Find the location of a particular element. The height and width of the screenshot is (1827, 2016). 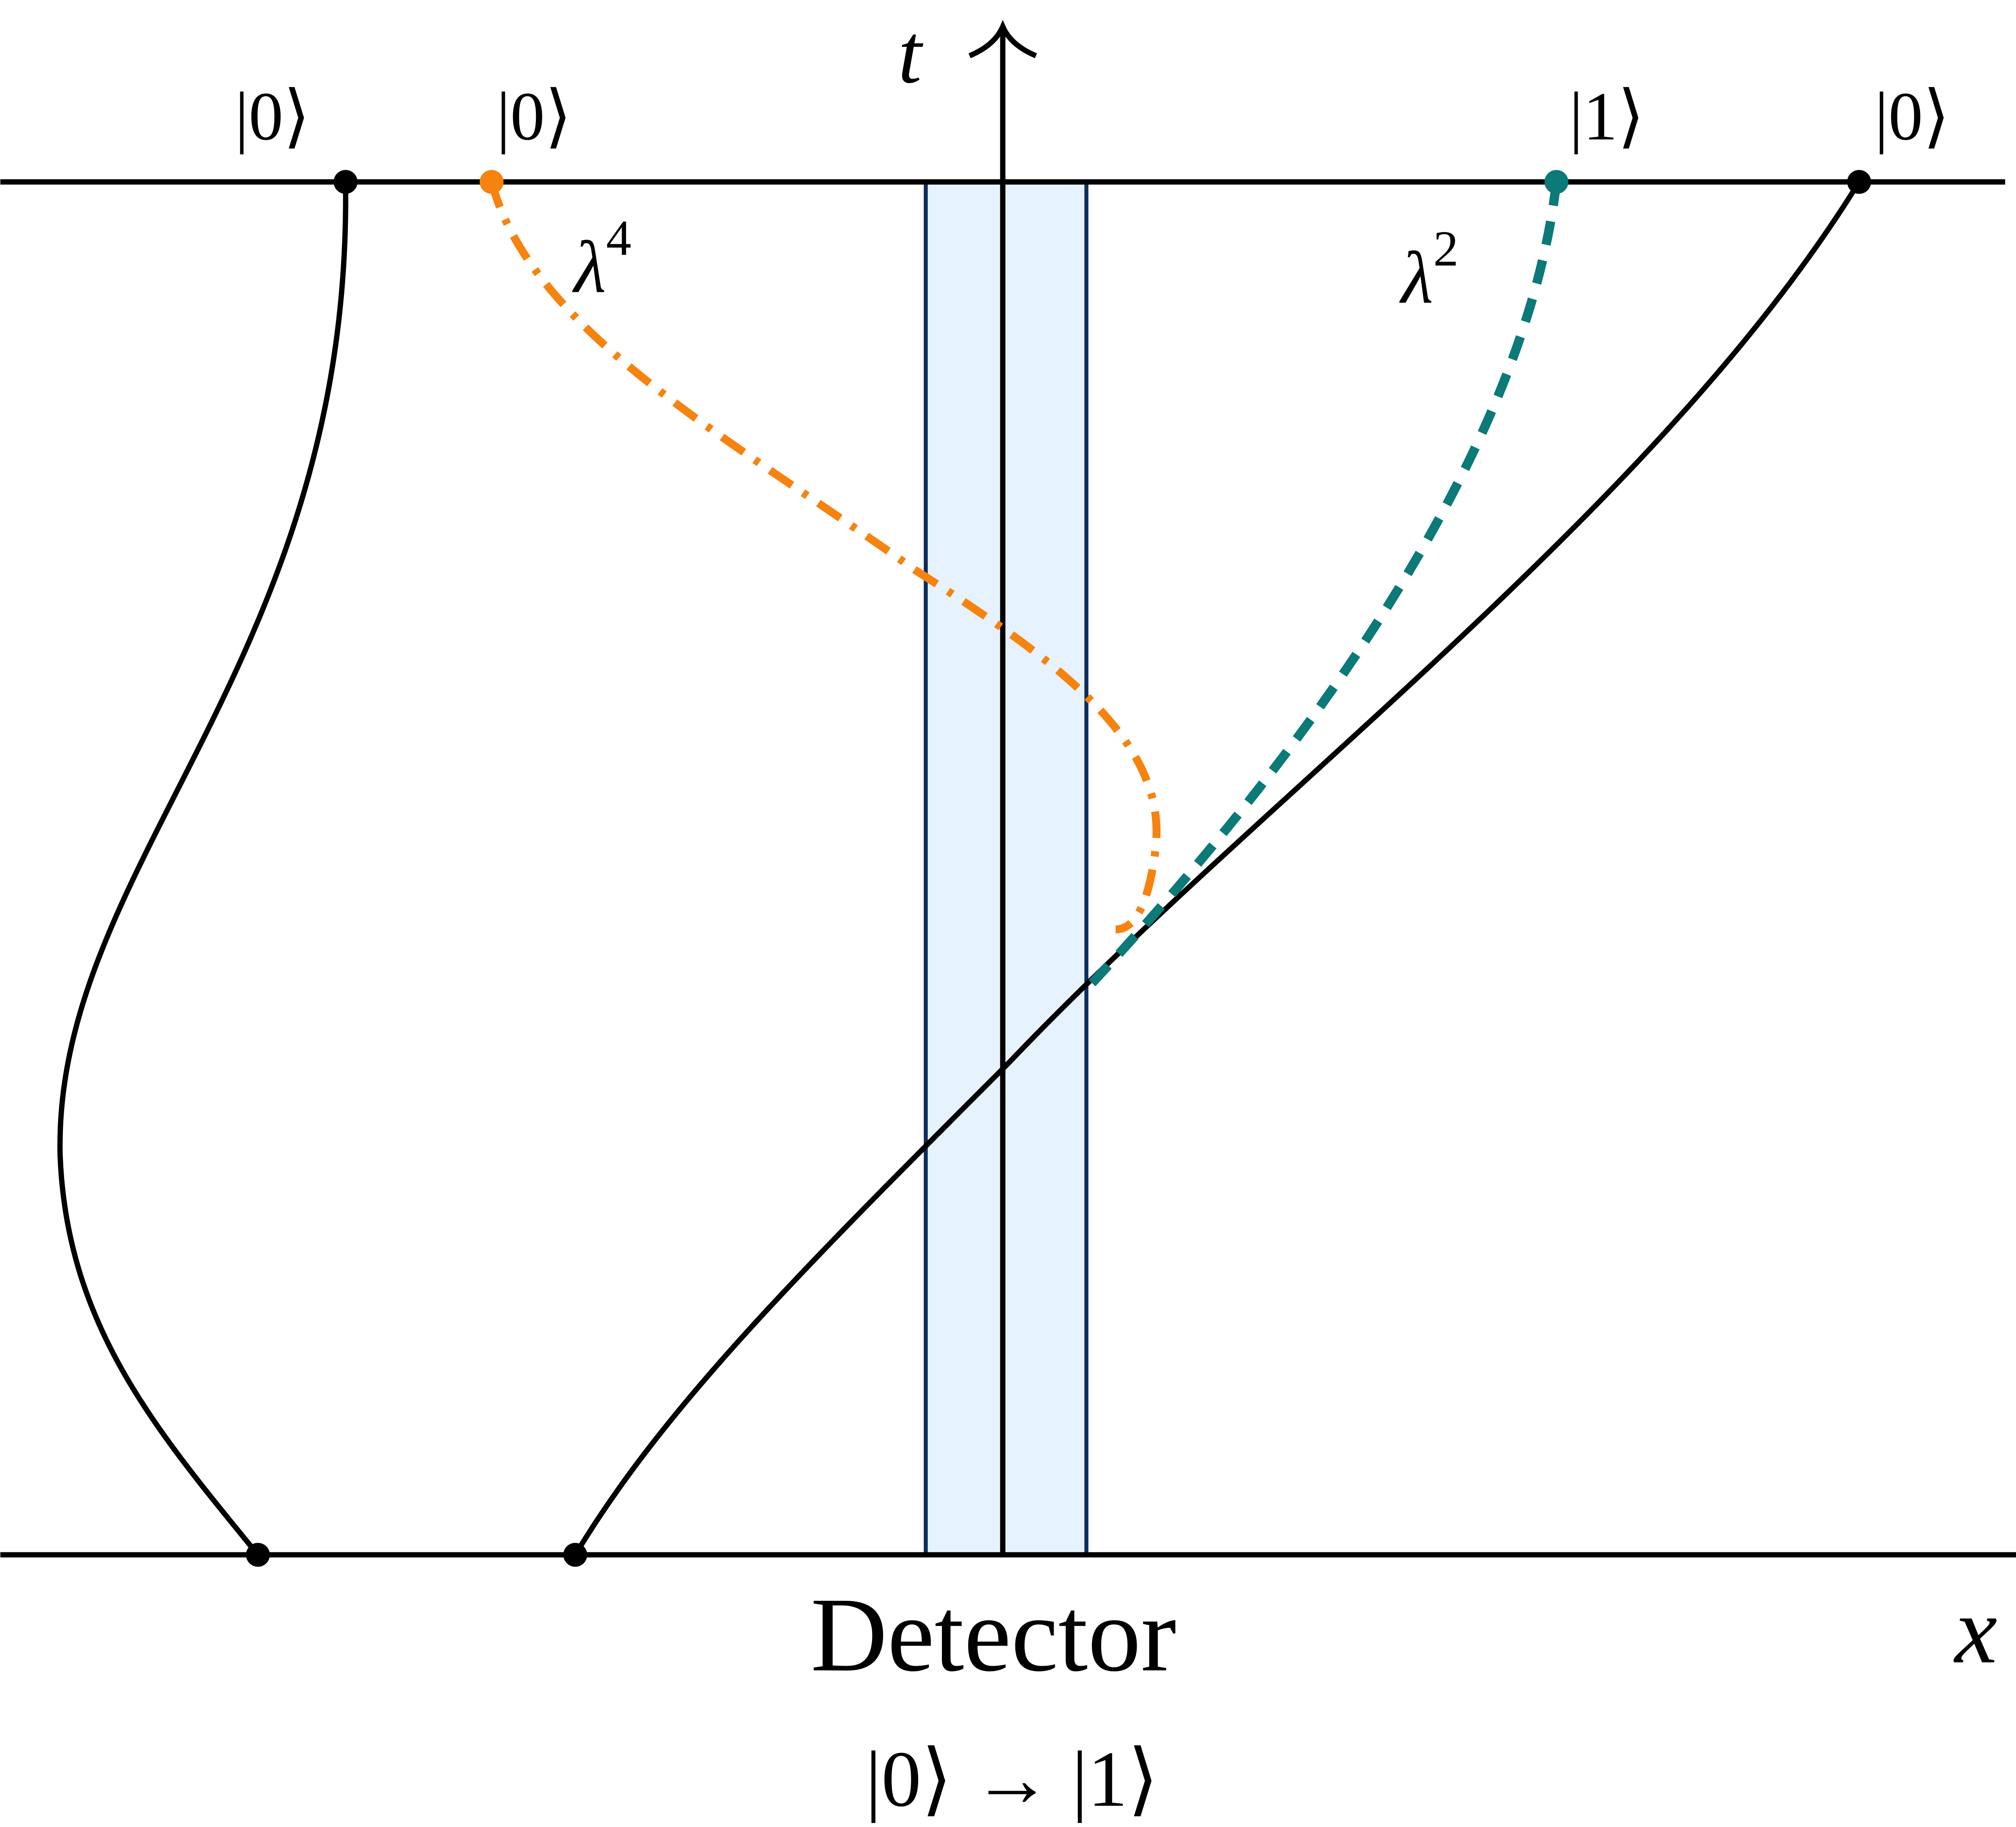

detector-label: Detector is located at coordinates (994, 1634).